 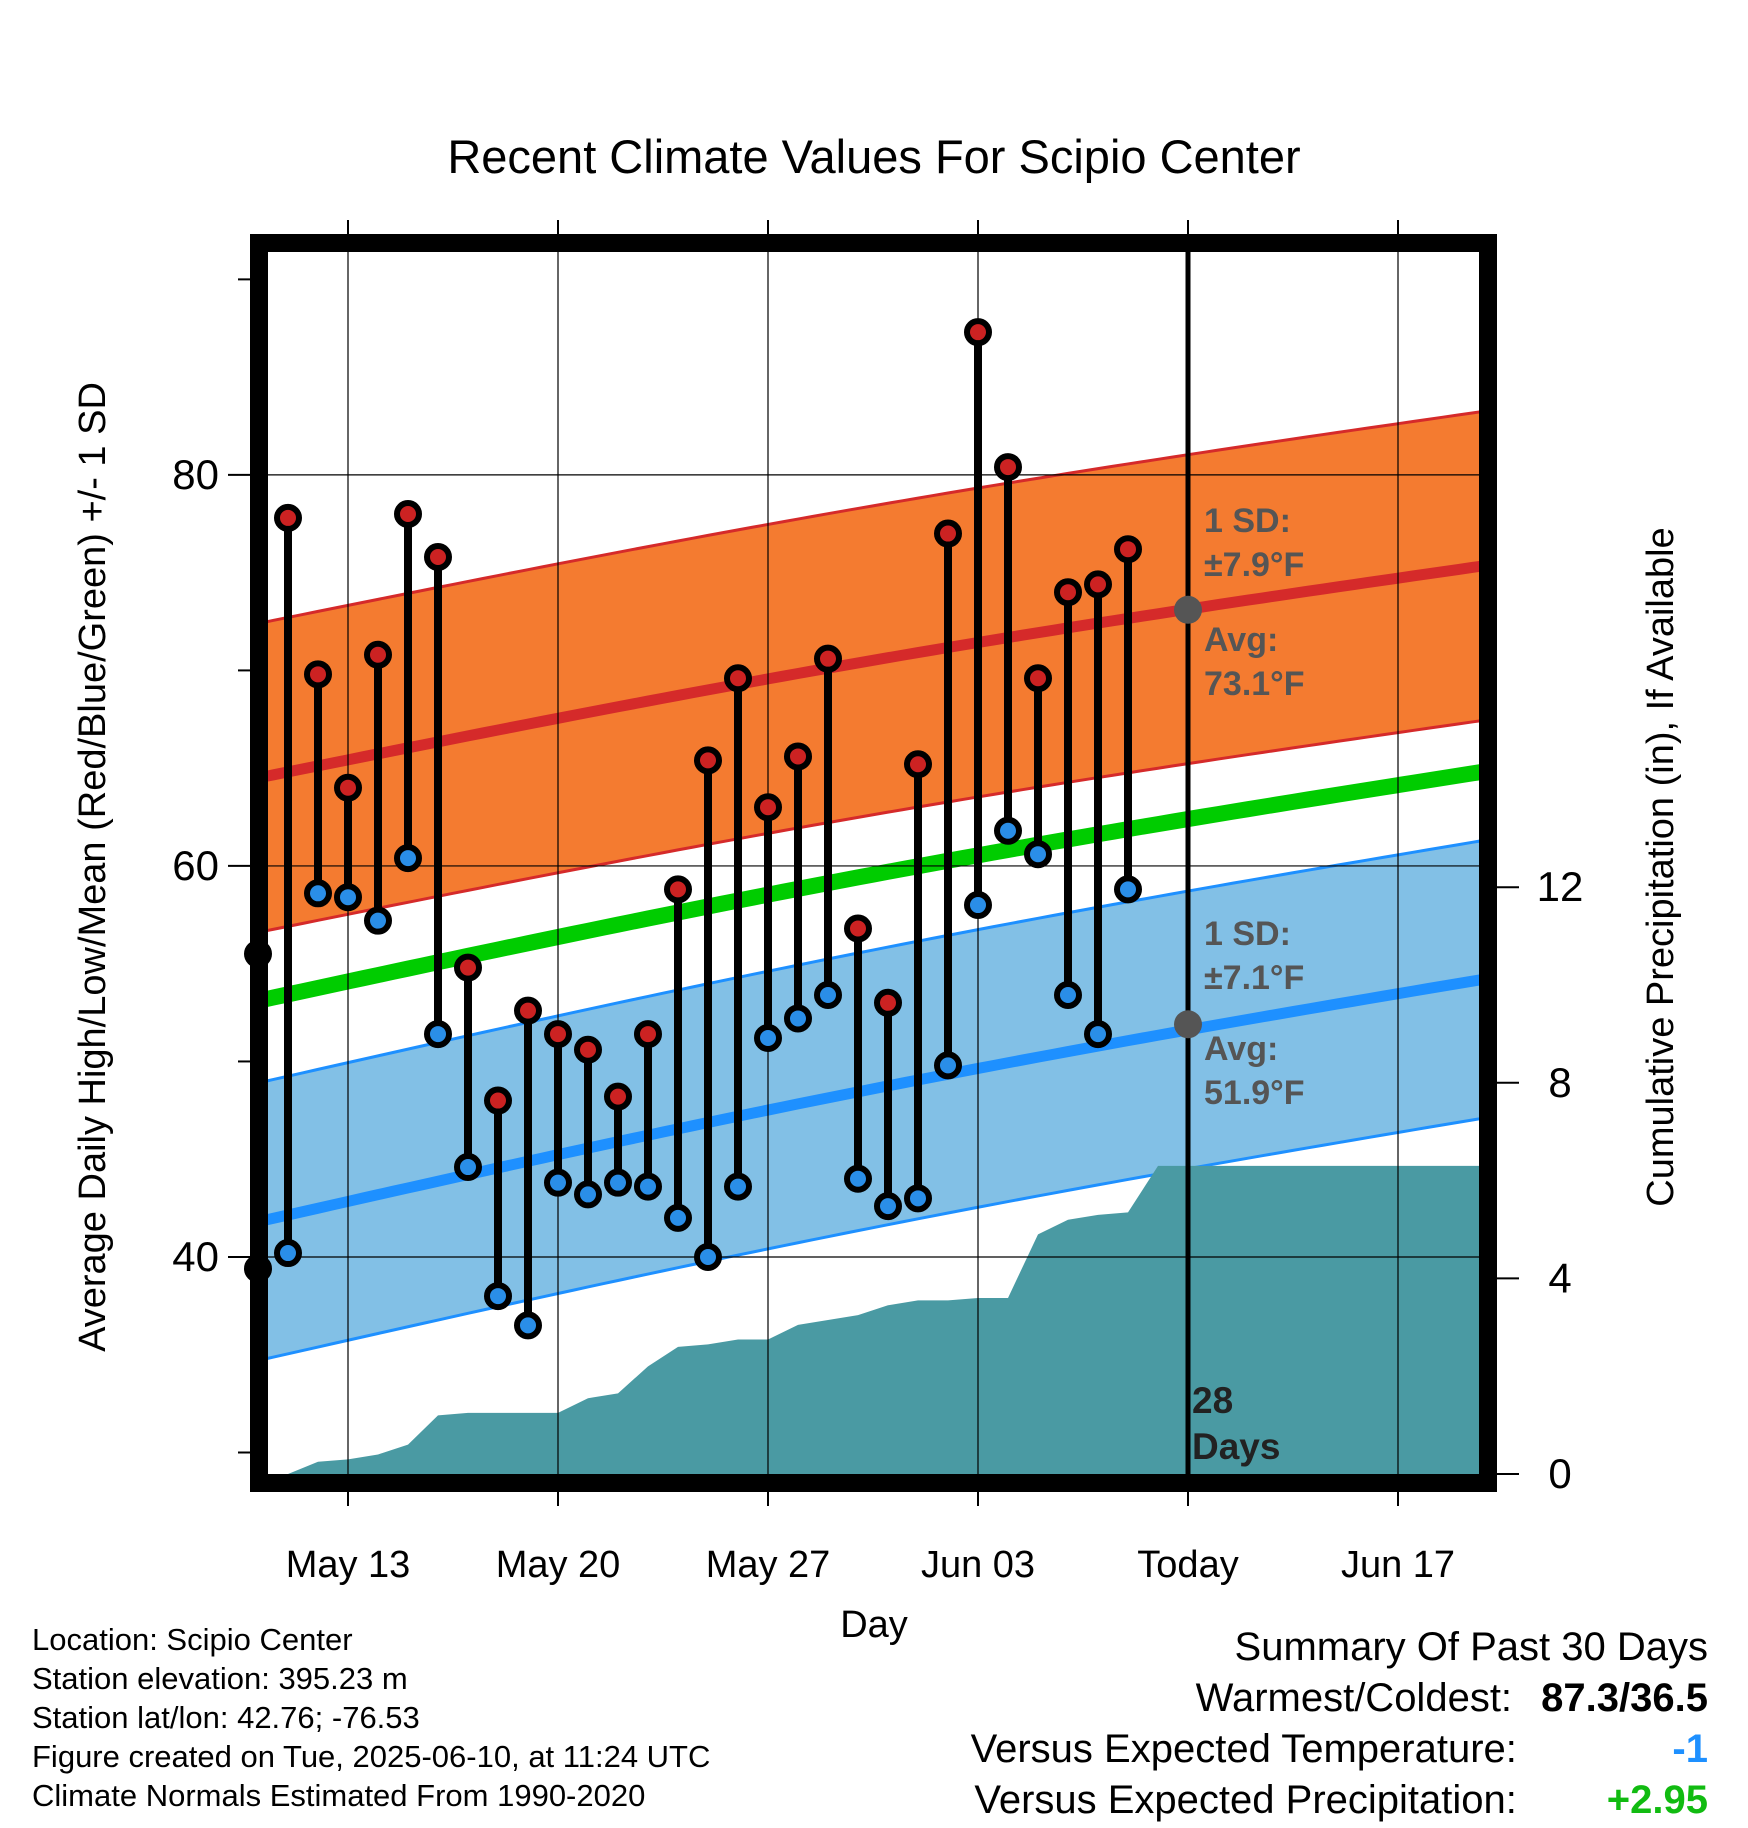 What do you see at coordinates (1254, 565) in the screenshot?
I see `high-sd-value: ±7.9°F` at bounding box center [1254, 565].